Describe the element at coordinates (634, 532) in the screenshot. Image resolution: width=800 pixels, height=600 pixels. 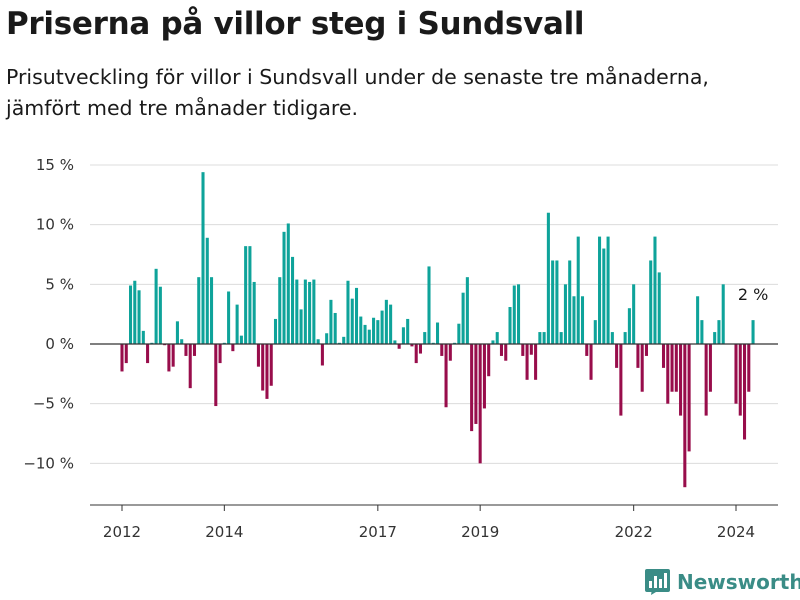
I see `x-tick-label: 2022` at that location.